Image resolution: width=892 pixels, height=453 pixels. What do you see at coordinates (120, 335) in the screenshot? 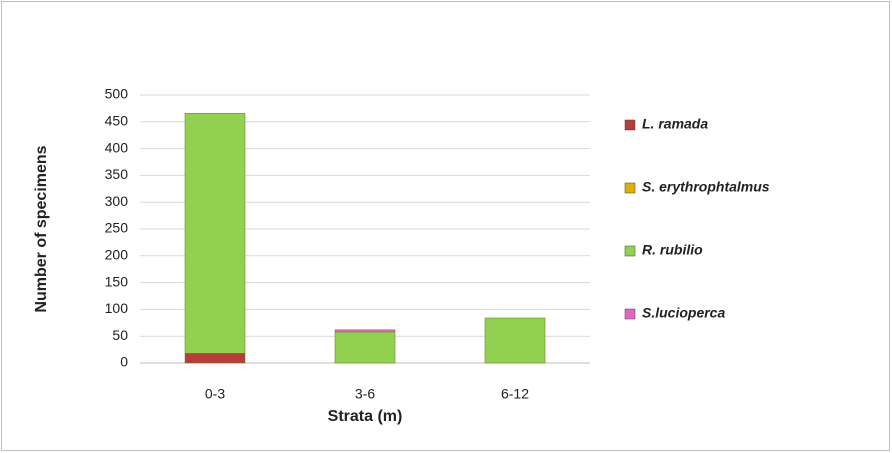
I see `y-tick-label: 50` at bounding box center [120, 335].